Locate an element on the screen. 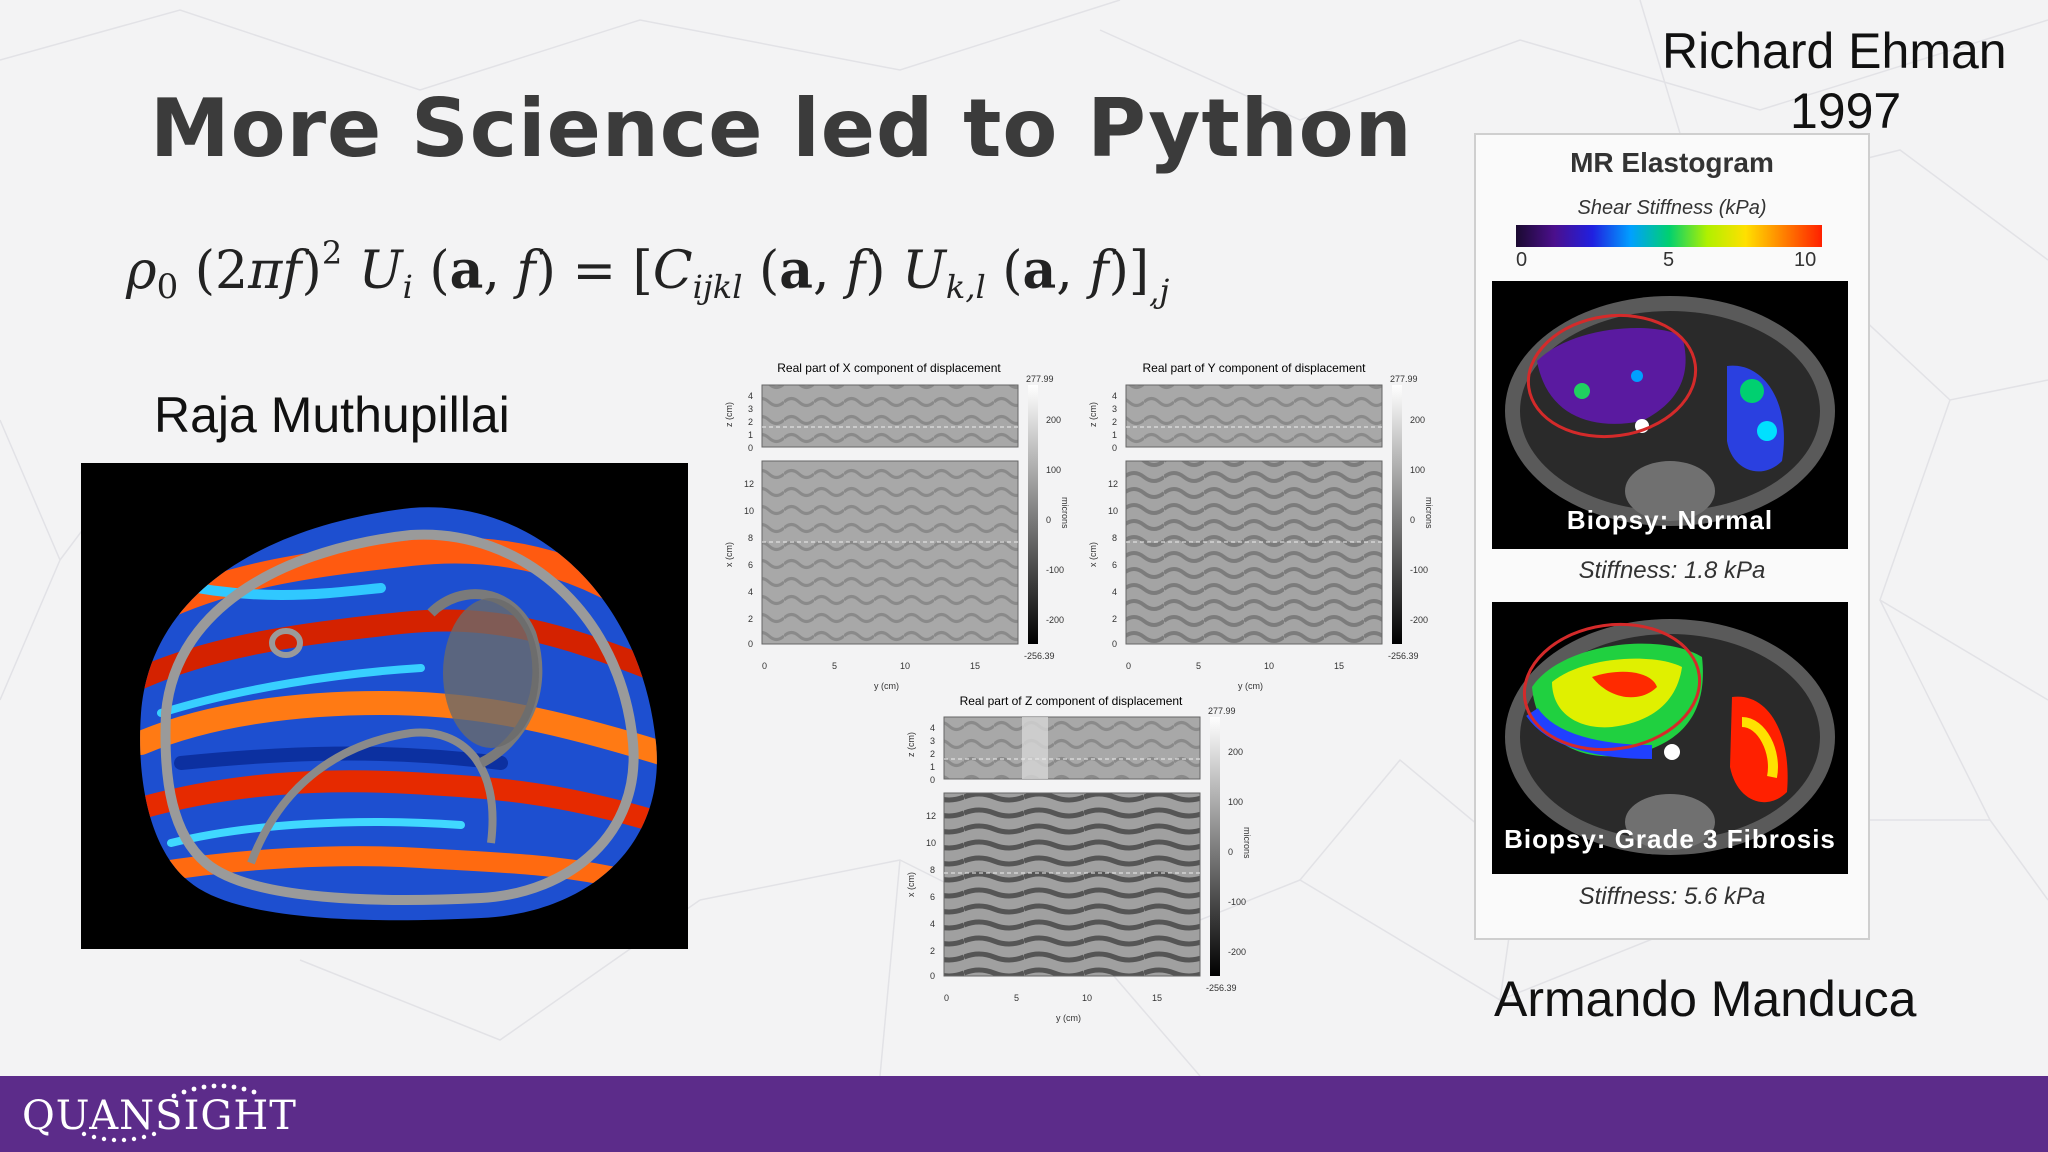  plot-x-z-tick: 3 is located at coordinates (750, 409).